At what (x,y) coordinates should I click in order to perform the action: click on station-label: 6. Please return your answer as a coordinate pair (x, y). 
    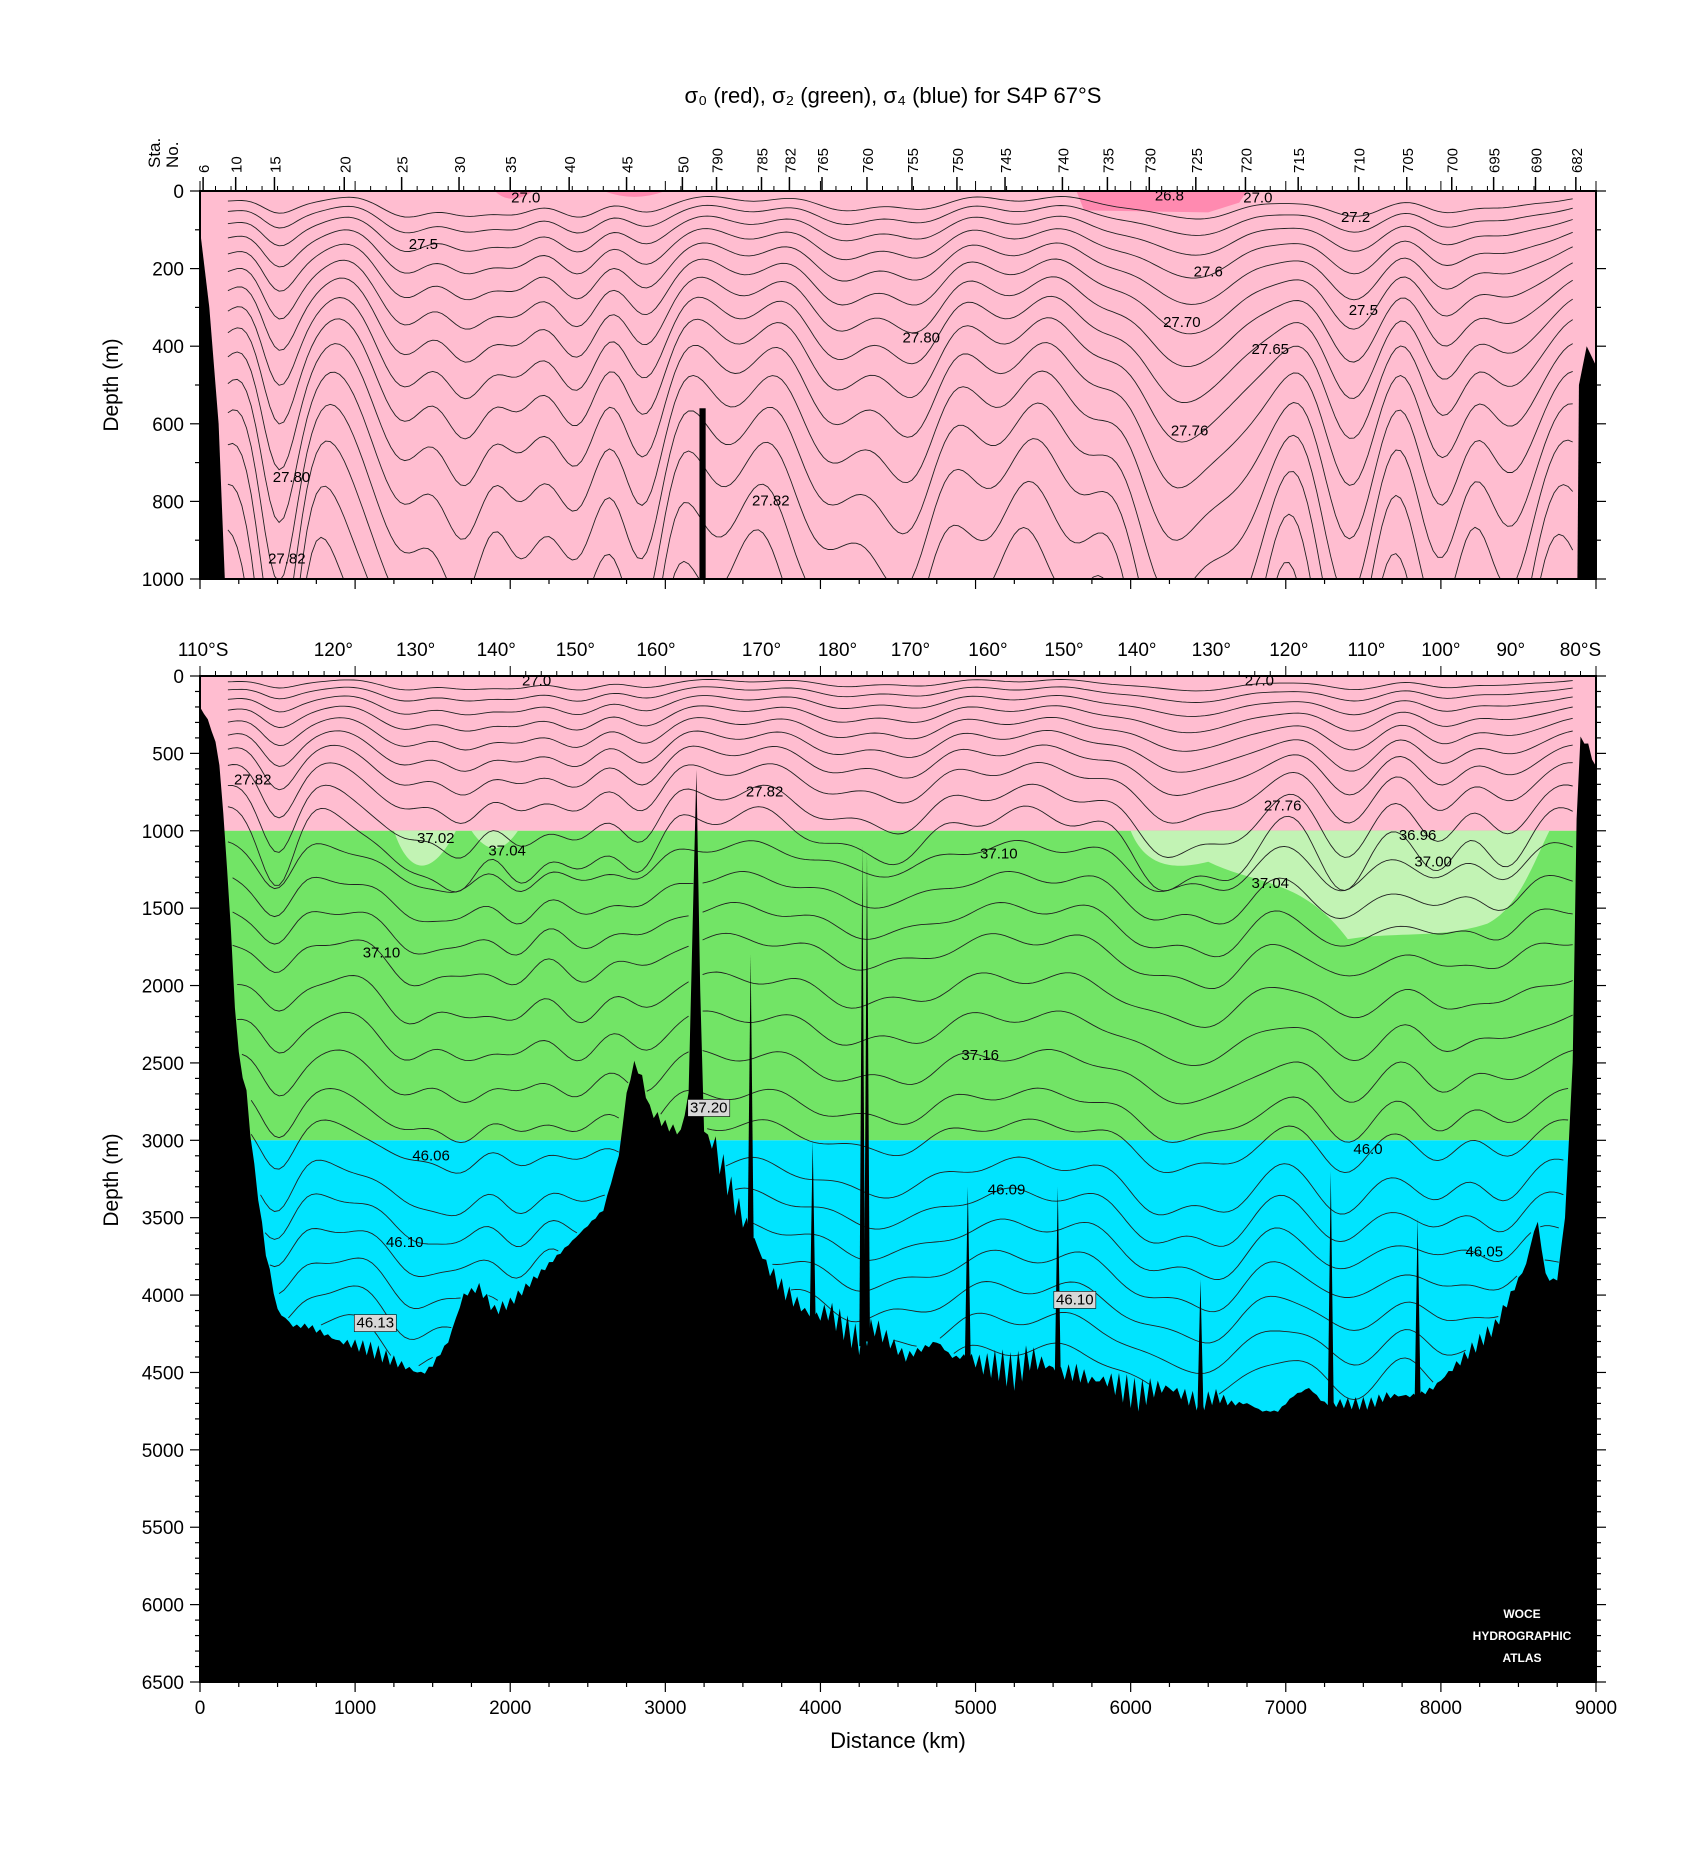
    Looking at the image, I should click on (204, 169).